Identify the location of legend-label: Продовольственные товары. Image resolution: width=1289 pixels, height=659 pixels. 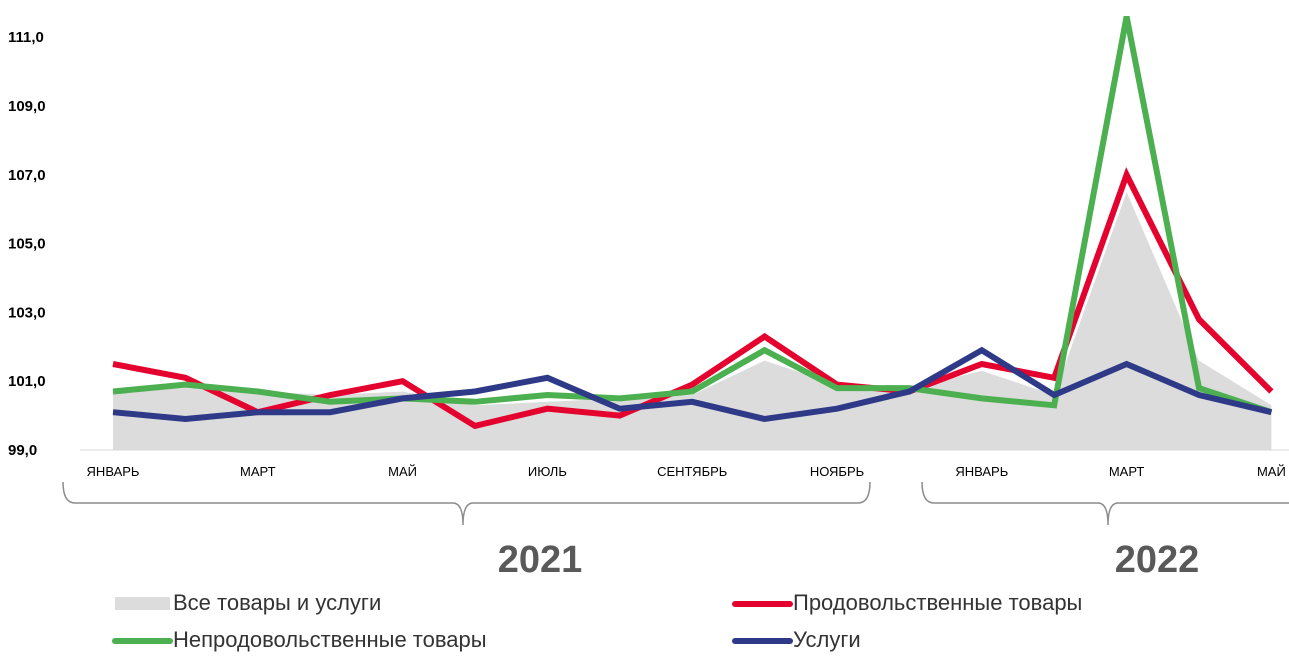
(937, 602).